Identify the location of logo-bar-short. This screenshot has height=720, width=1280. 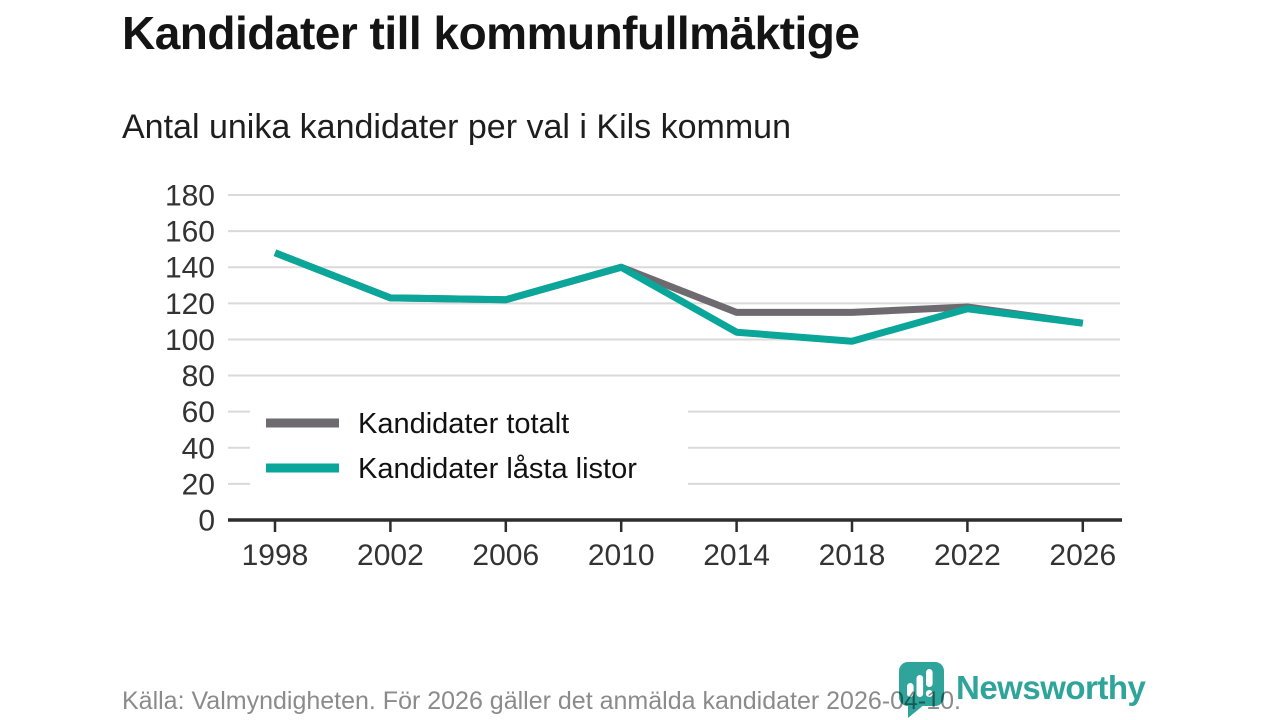
(910, 690).